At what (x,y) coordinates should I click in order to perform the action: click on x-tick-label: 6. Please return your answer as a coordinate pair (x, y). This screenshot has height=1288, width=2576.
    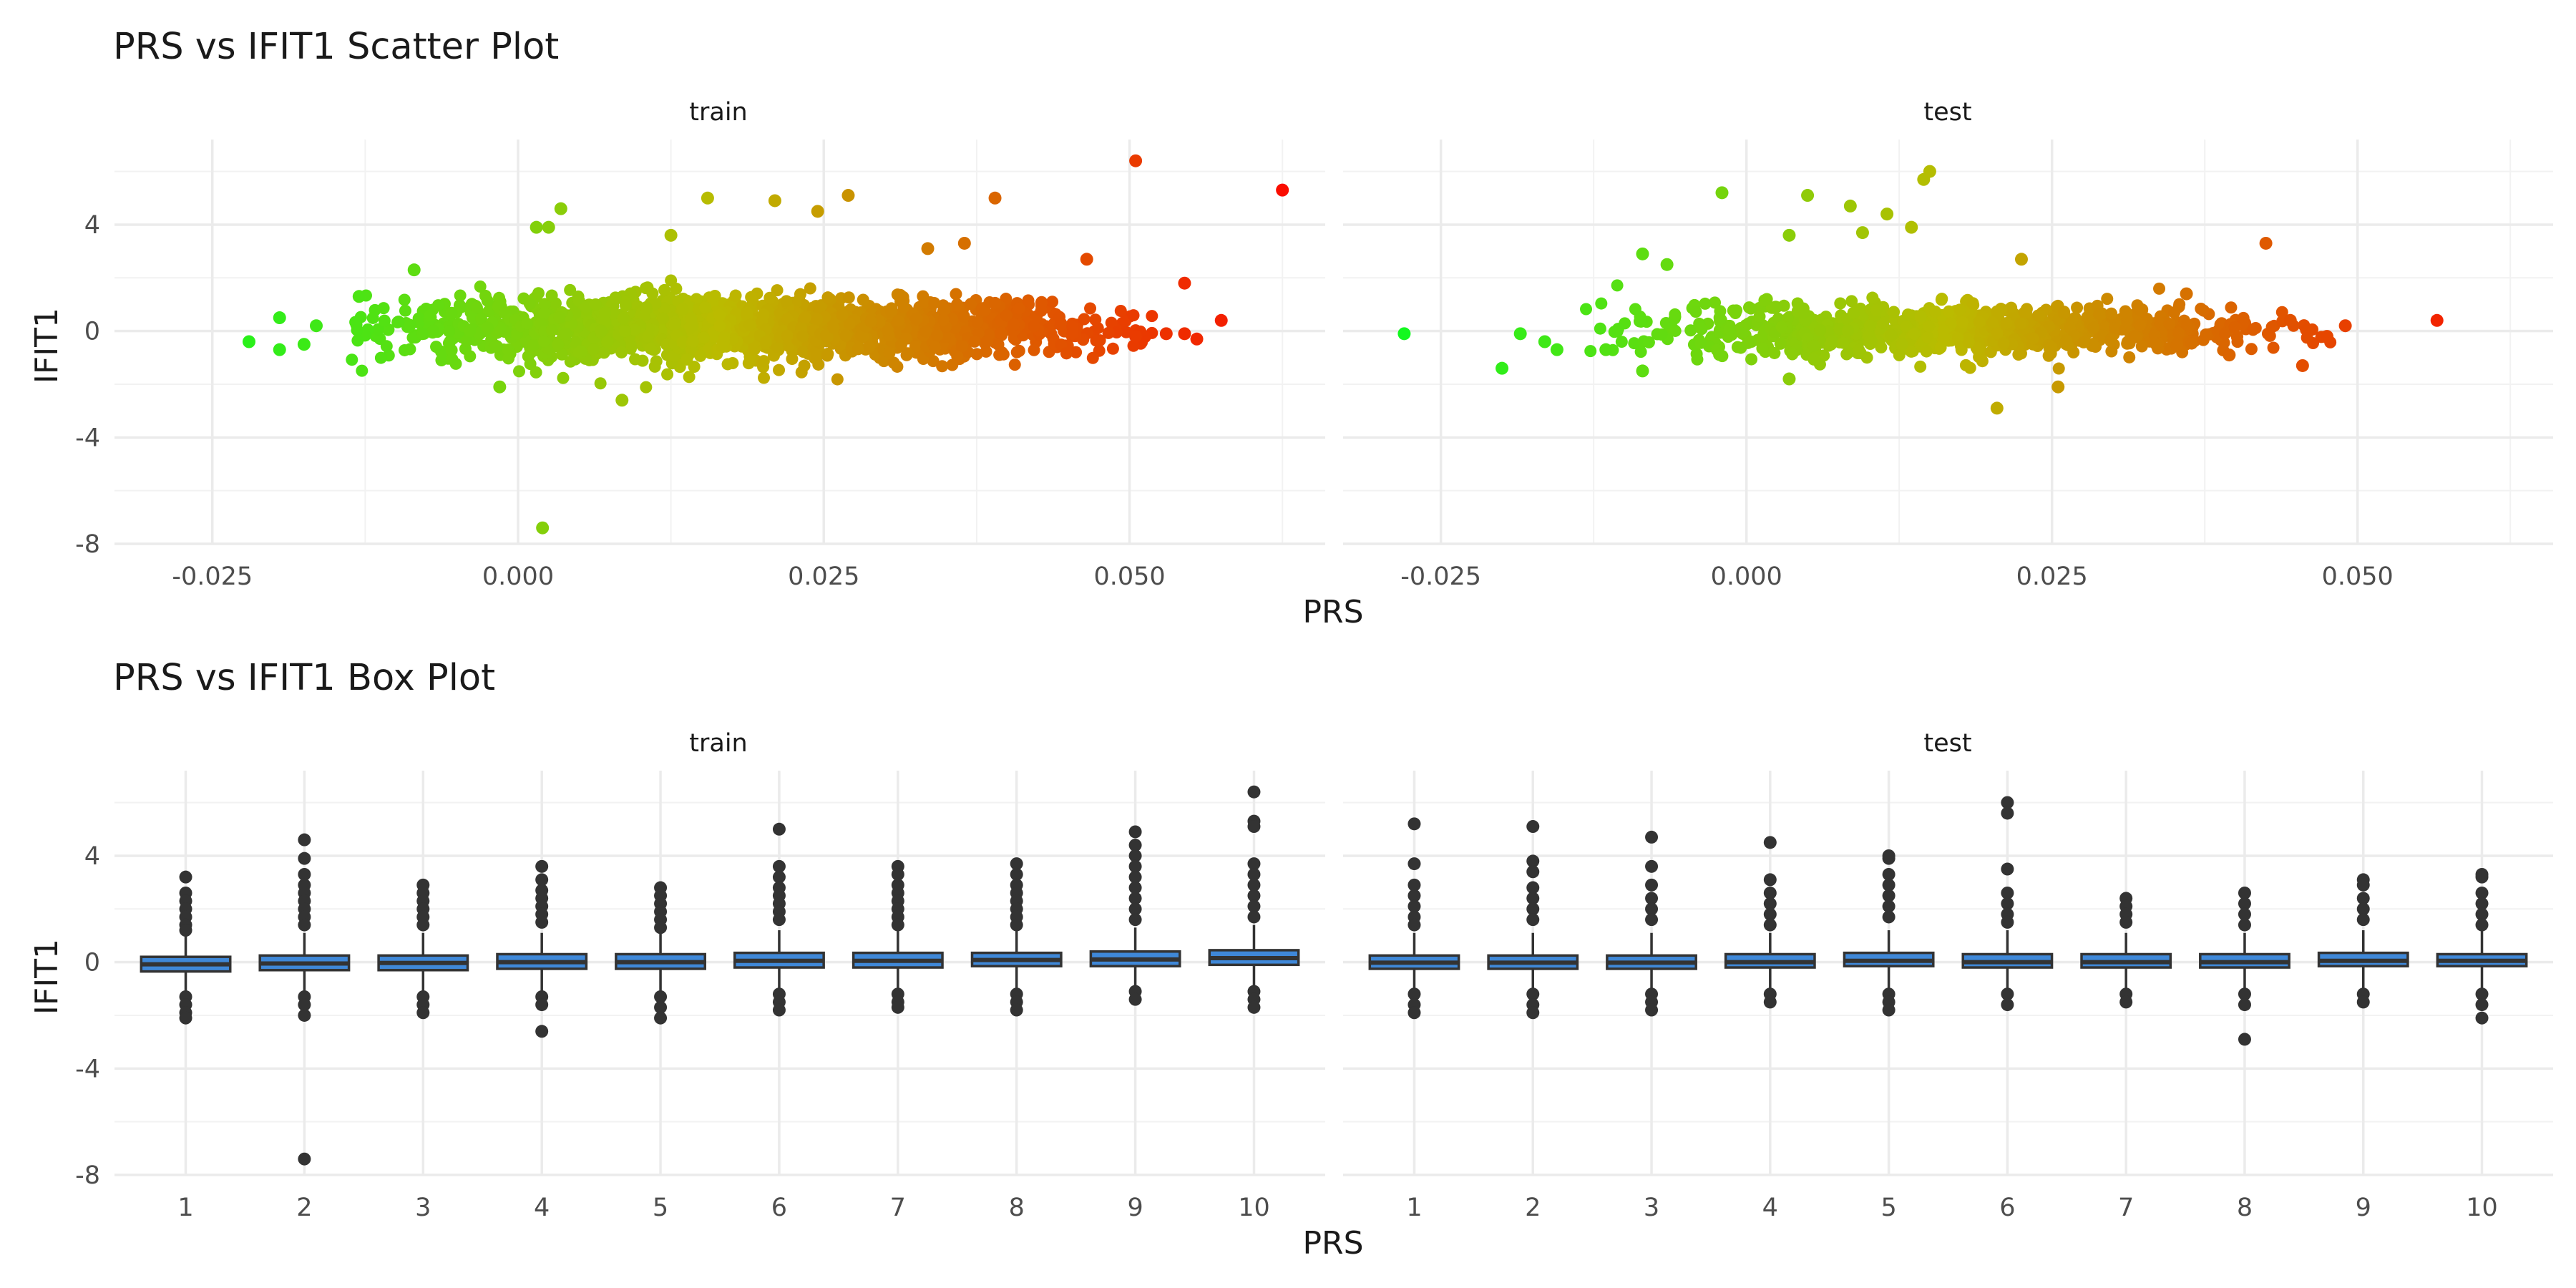
    Looking at the image, I should click on (779, 1208).